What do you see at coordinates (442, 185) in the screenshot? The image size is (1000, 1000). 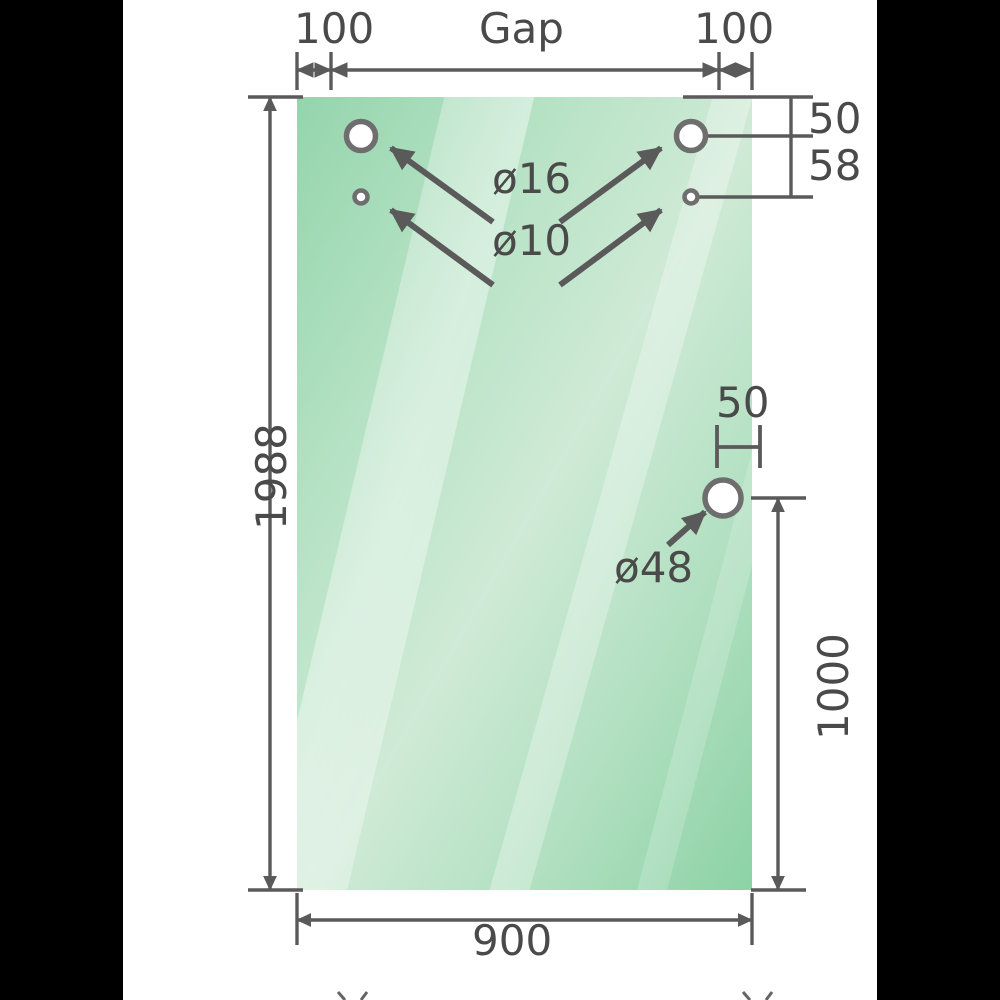 I see `leader-d16-left` at bounding box center [442, 185].